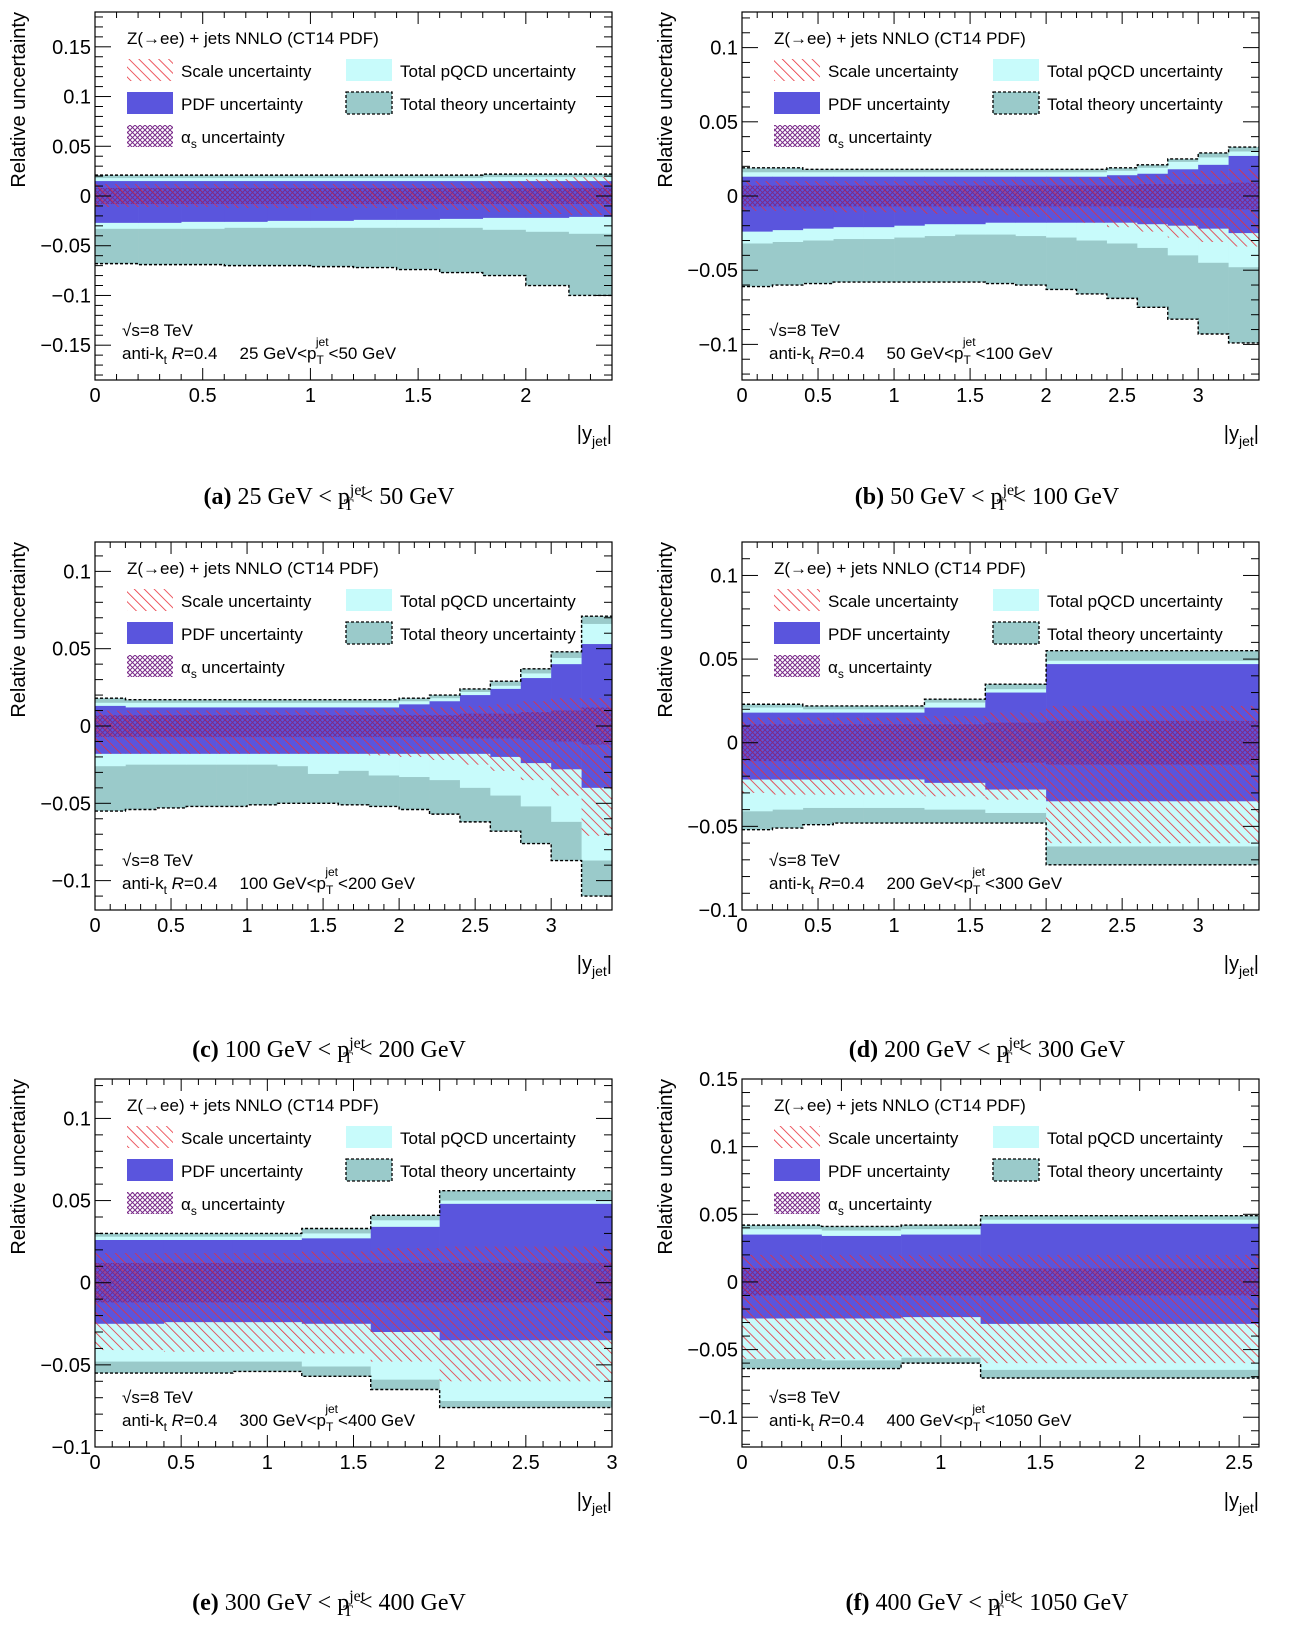  I want to click on x-axis-title-main: |y, so click(1231, 964).